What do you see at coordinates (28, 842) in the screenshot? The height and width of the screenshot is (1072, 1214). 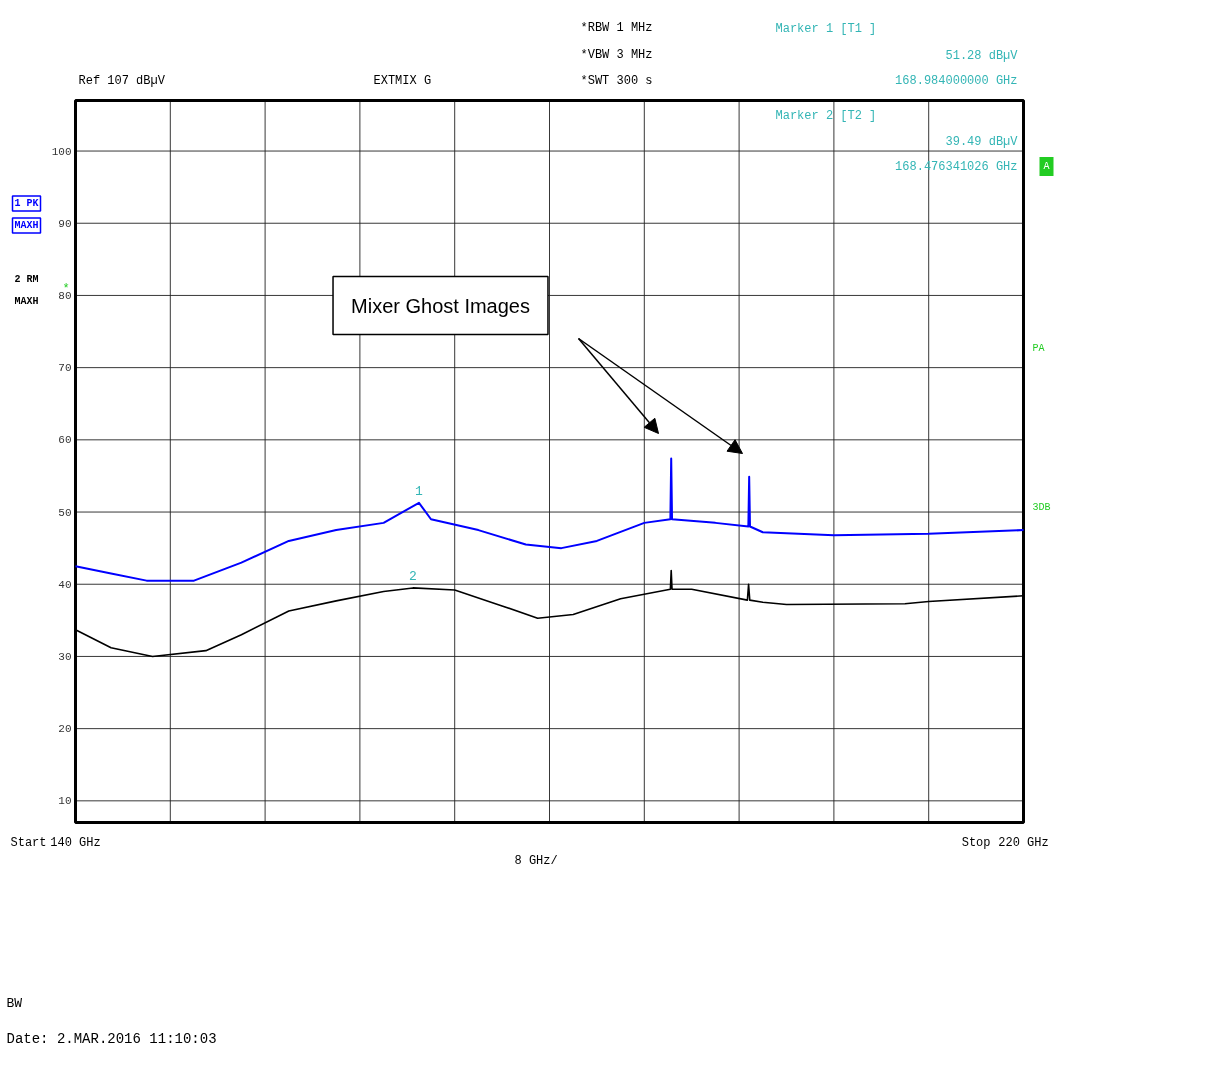 I see `text: Start` at bounding box center [28, 842].